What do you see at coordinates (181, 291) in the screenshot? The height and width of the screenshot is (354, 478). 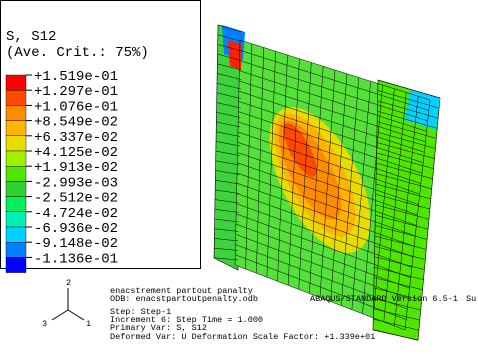 I see `info-line: enacstrement partout panalty` at bounding box center [181, 291].